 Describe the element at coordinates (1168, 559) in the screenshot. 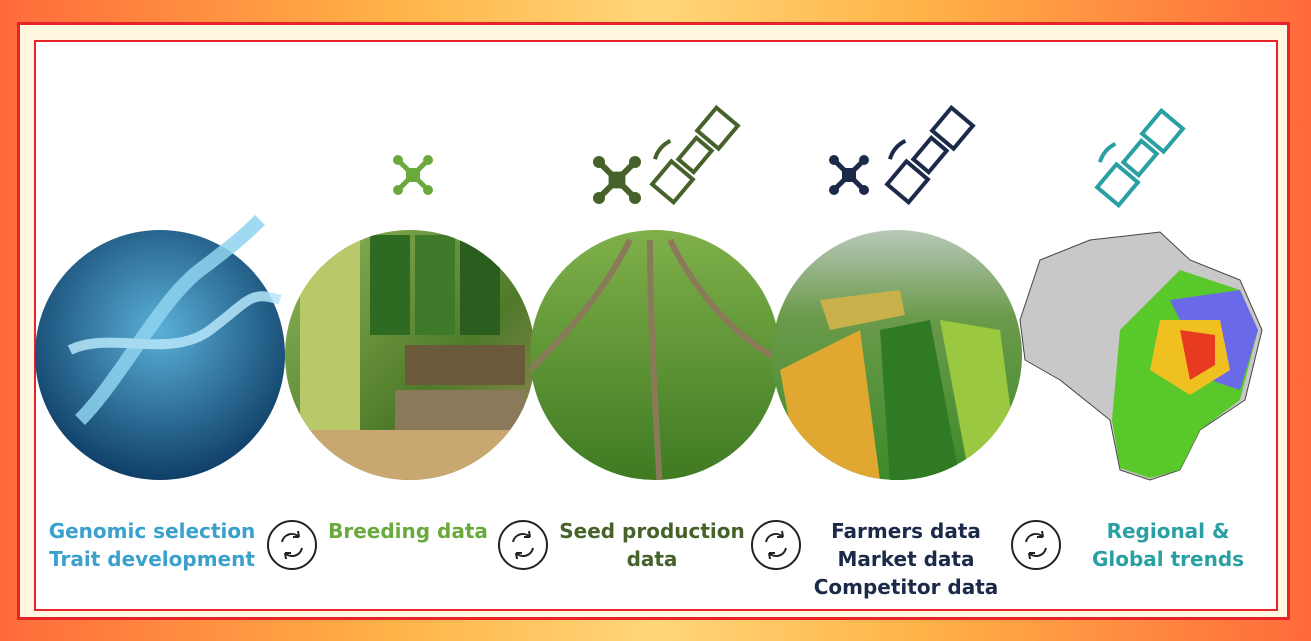

I see `stage-label: Global trends` at that location.